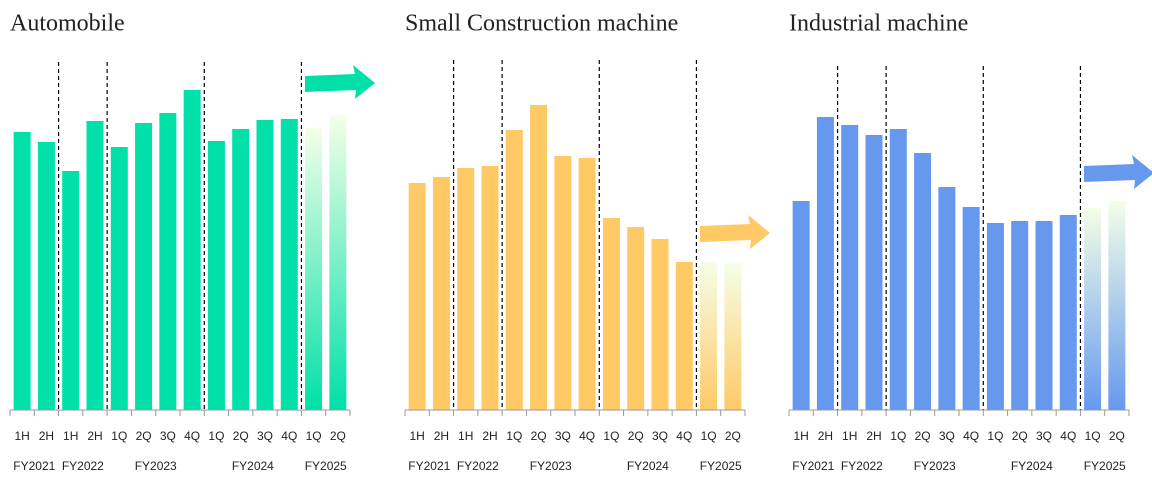 This screenshot has height=477, width=1152. I want to click on chart-title: Industrial machine, so click(878, 24).